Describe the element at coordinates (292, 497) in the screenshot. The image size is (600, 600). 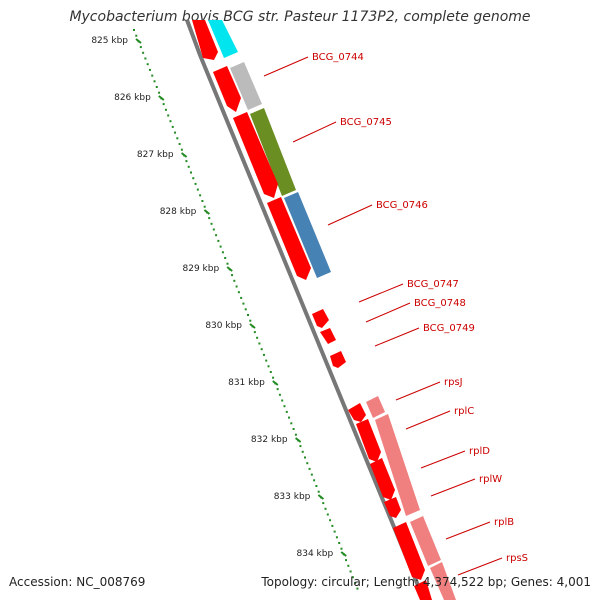
I see `ruler-label: 833 kbp` at that location.